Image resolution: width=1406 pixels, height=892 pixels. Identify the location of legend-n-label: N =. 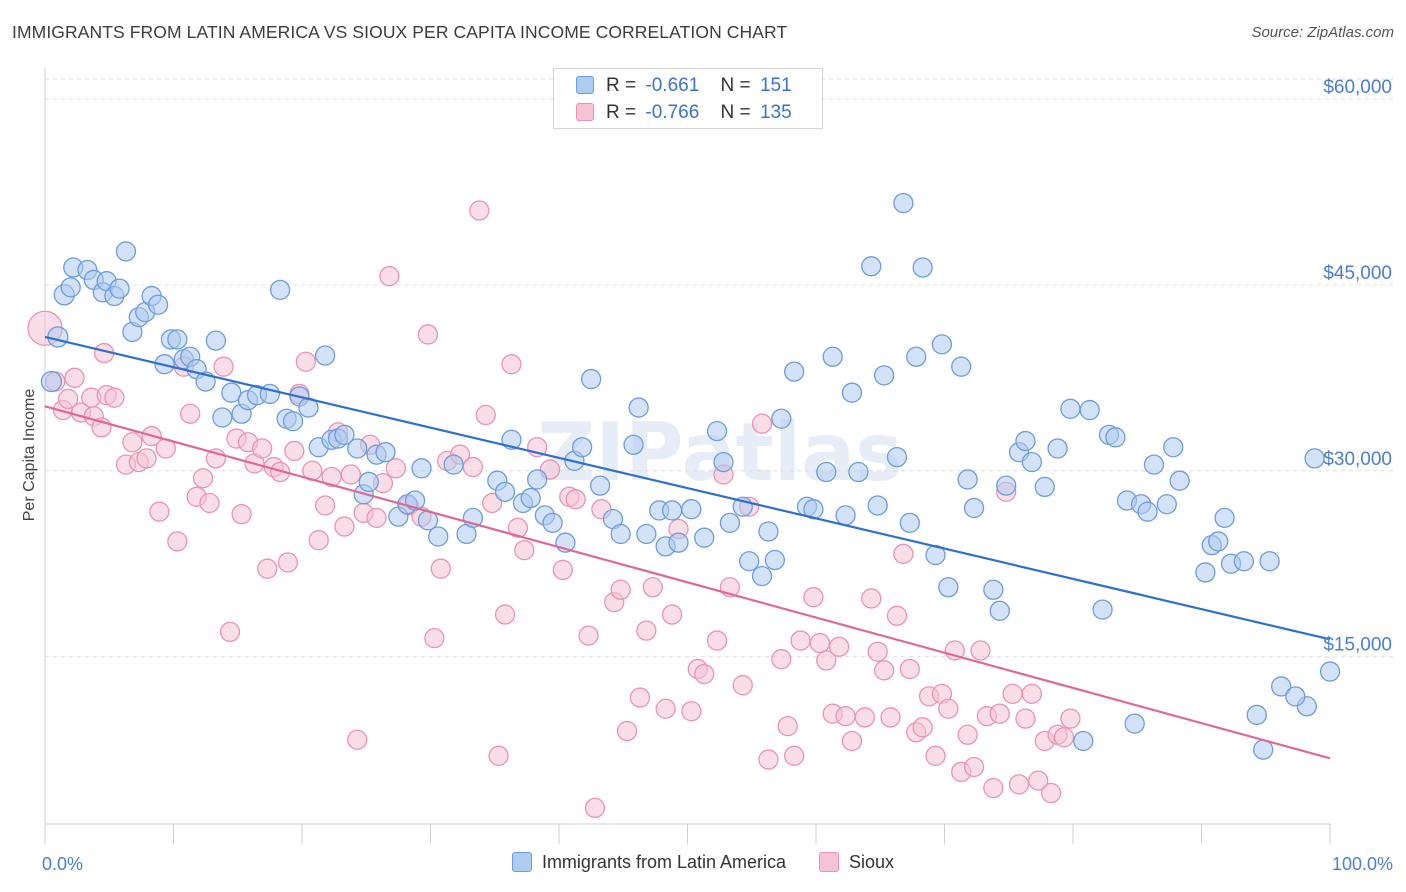
(735, 112).